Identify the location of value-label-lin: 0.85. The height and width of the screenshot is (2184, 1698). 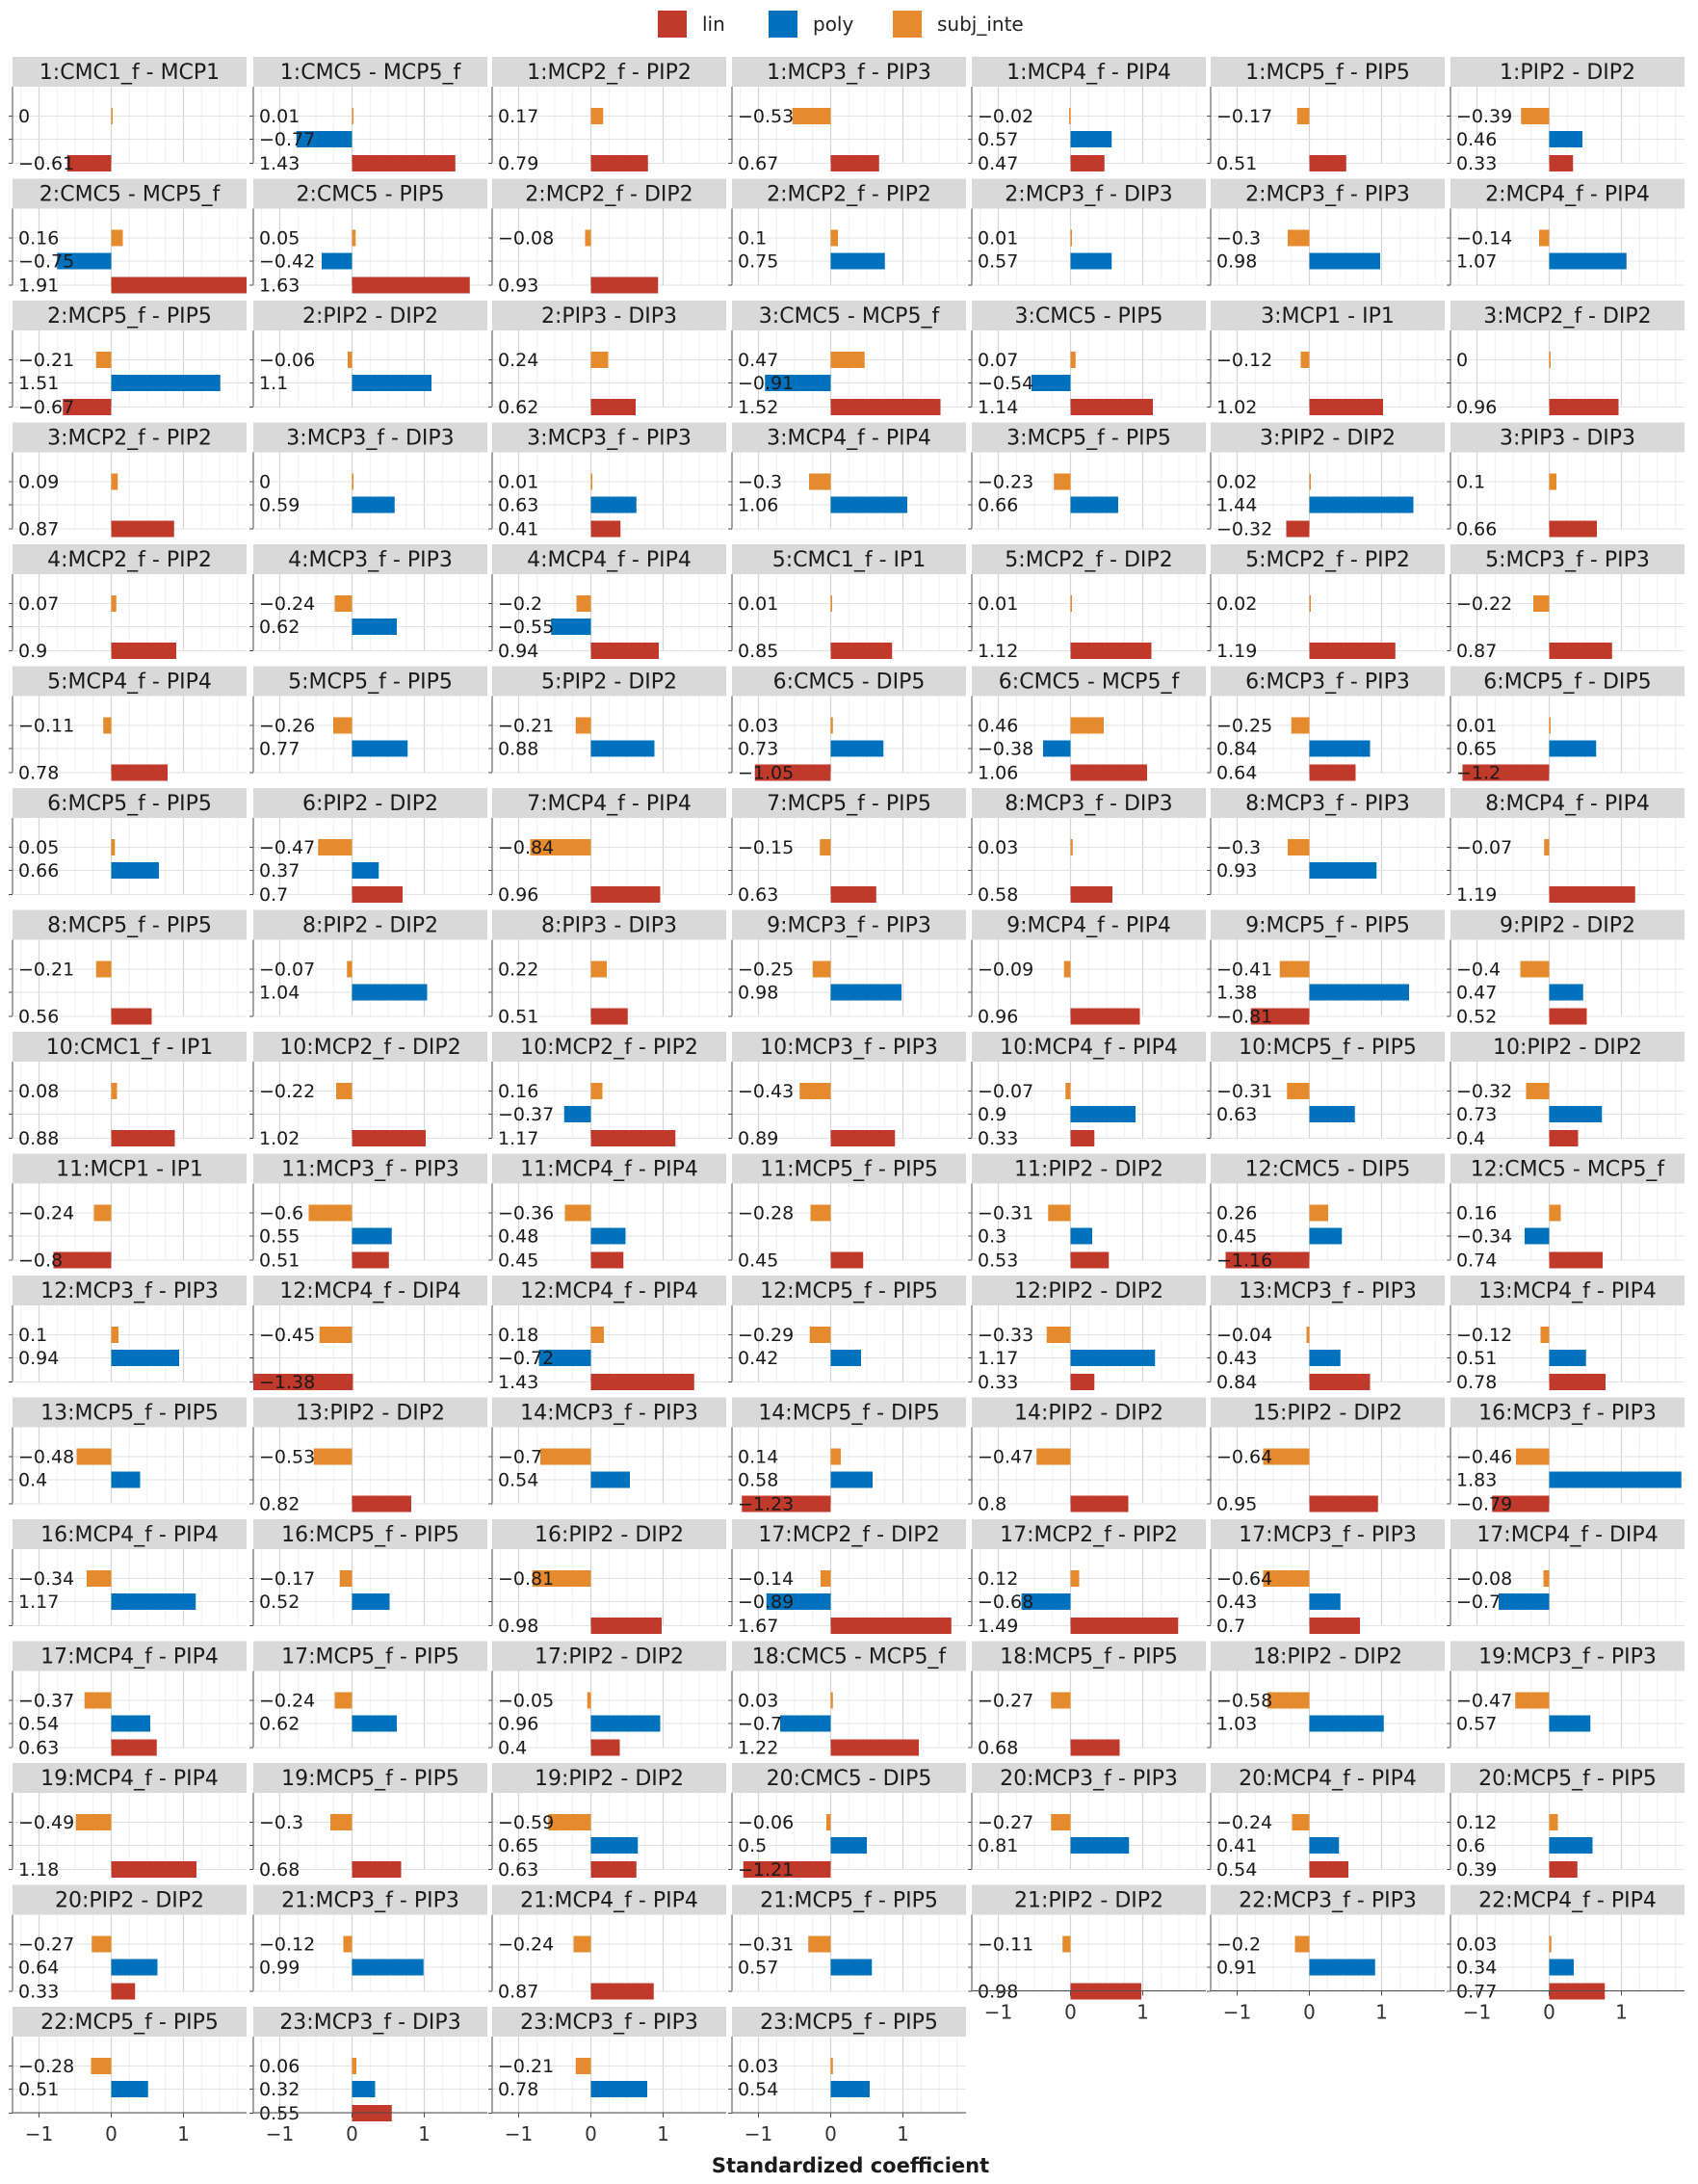
(758, 652).